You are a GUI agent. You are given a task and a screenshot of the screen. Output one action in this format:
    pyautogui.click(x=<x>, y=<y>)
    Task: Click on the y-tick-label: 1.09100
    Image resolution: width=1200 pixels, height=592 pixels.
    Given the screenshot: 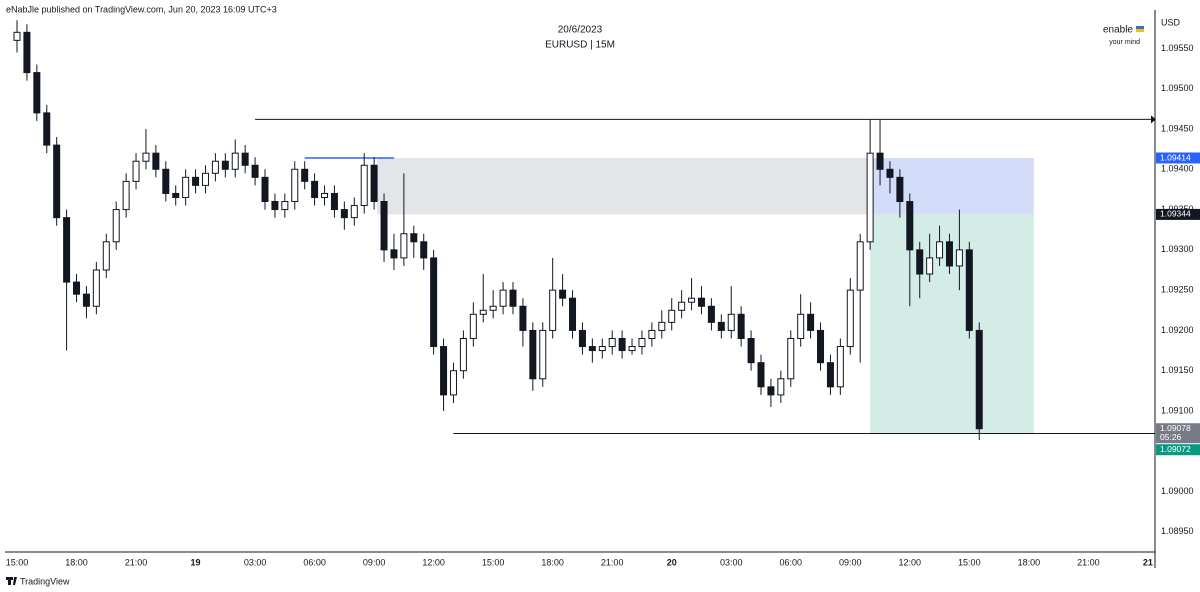 What is the action you would take?
    pyautogui.click(x=1177, y=410)
    